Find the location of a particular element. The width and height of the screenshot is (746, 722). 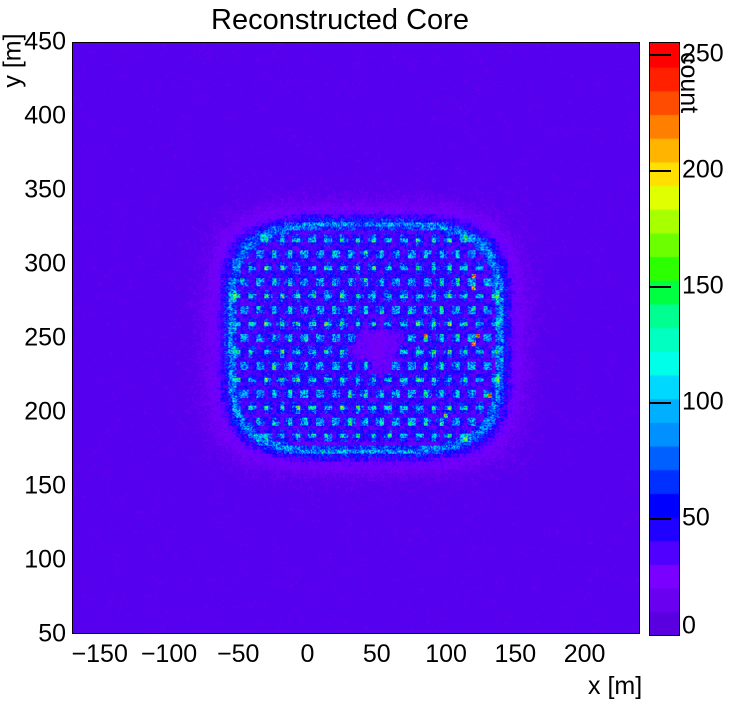

colorbar-gradient is located at coordinates (664, 339).